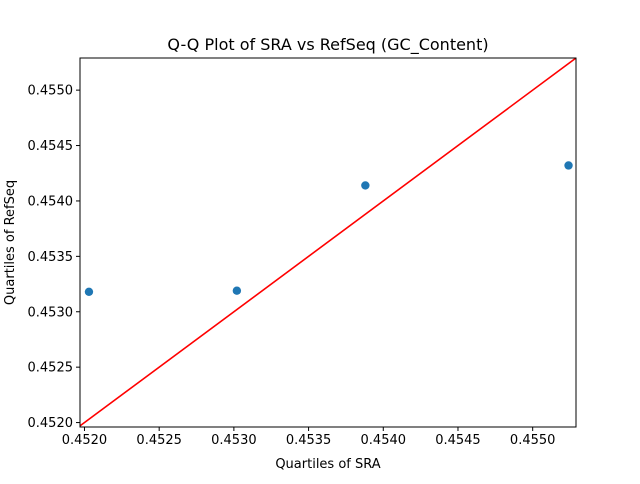 Image resolution: width=640 pixels, height=484 pixels. I want to click on x-tick-label: 0.4530, so click(234, 440).